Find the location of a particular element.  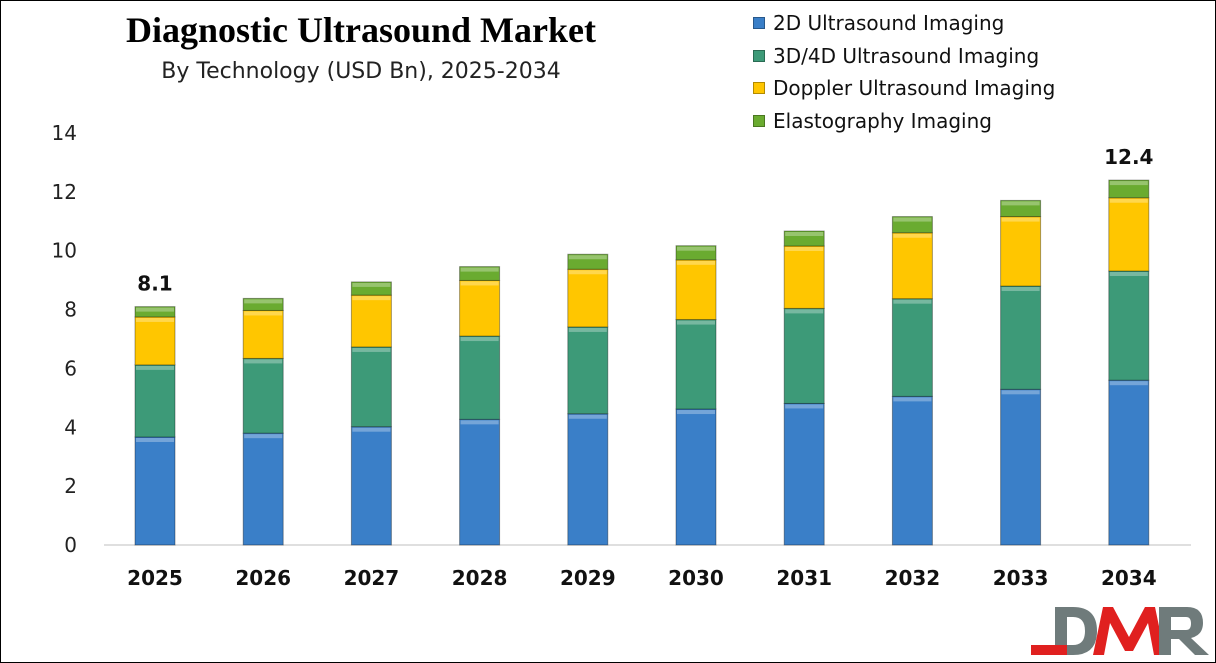

y-tick-label: 10 is located at coordinates (64, 251).